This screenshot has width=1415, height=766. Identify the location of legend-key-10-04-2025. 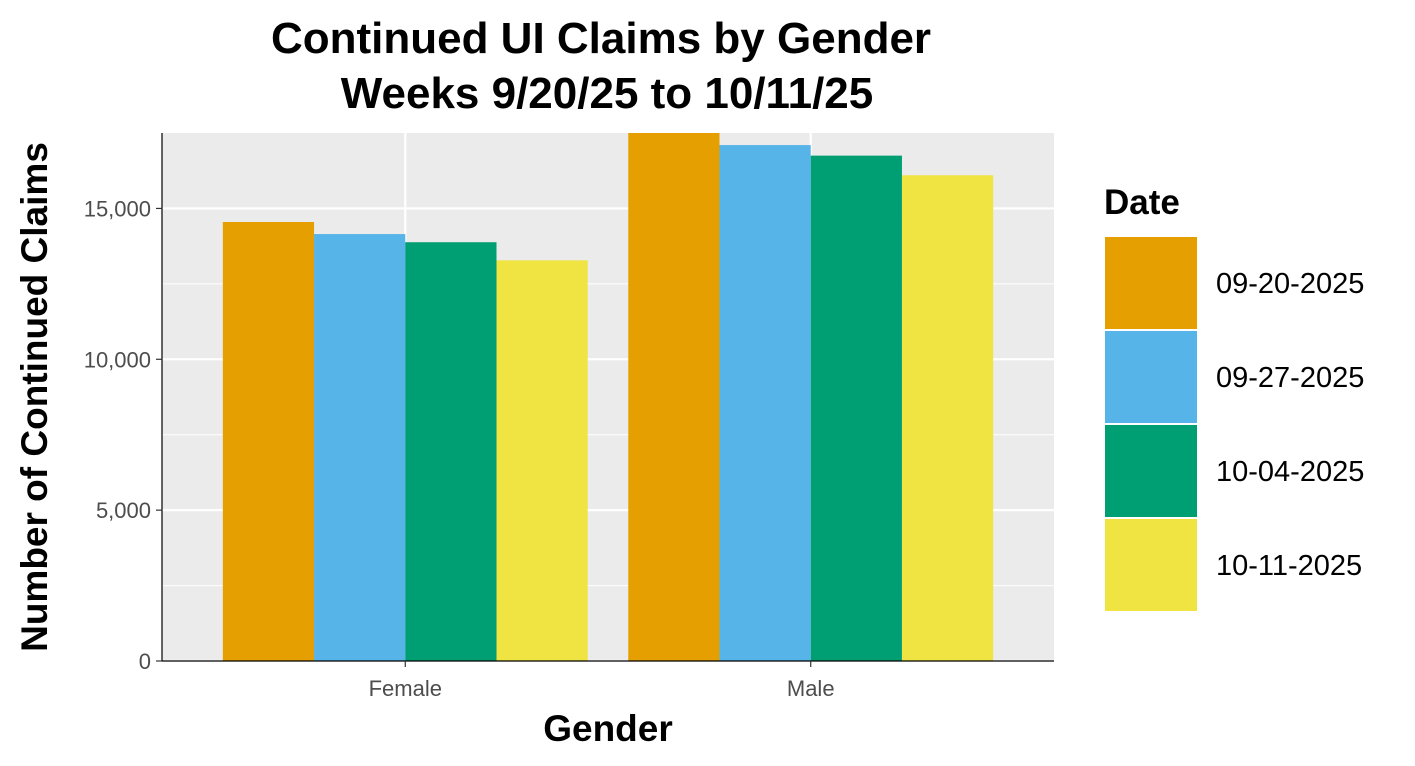
(1151, 471).